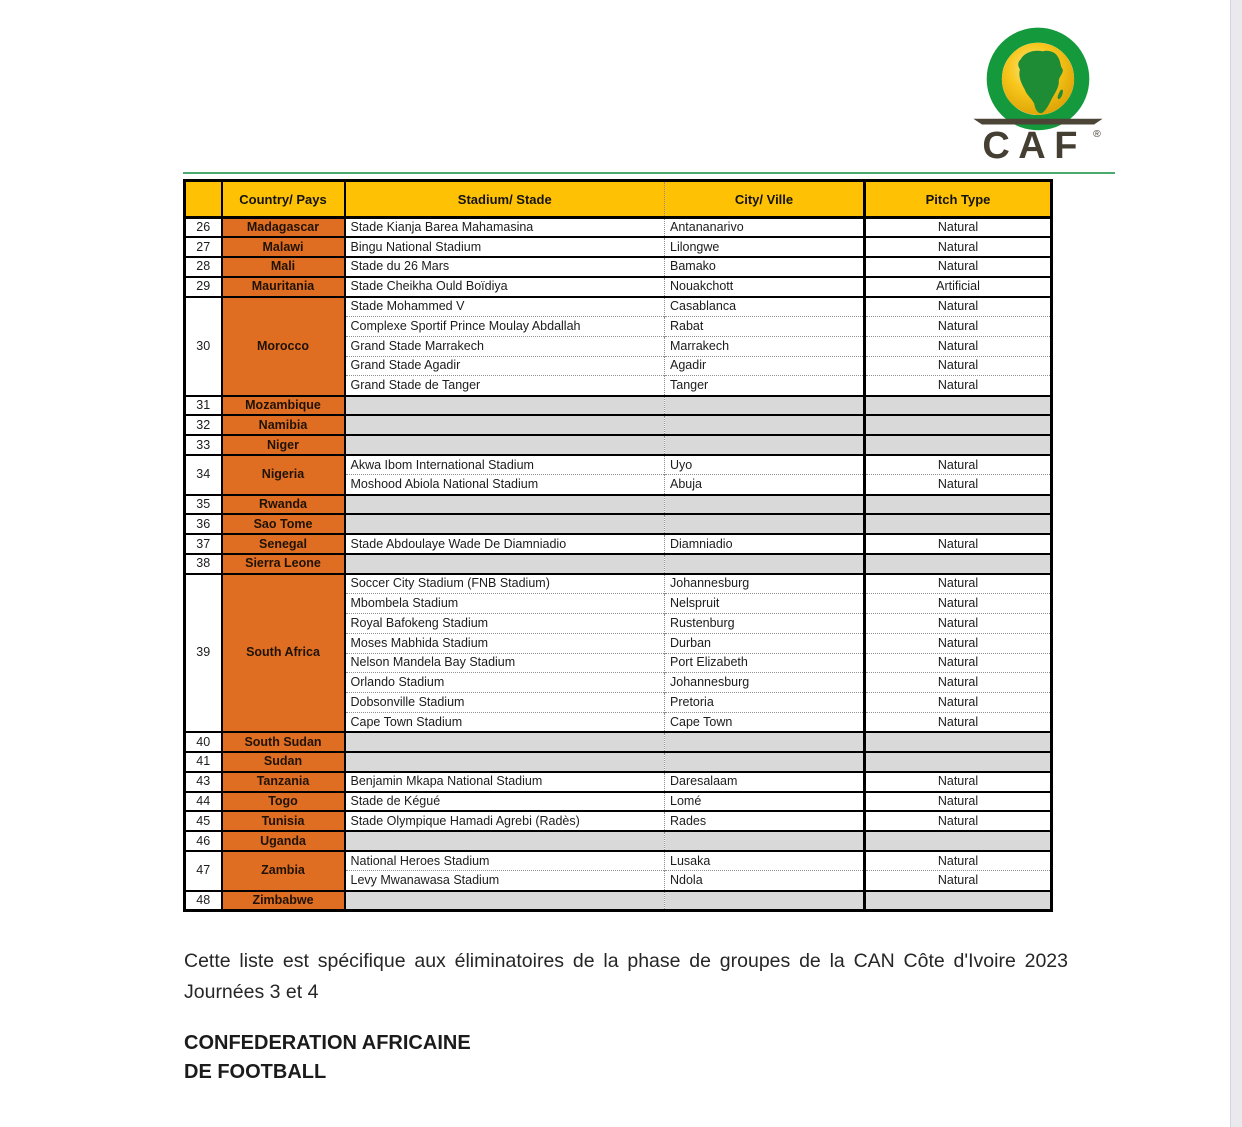  I want to click on stadium-cell: Soccer City Stadium (FNB Stadium), so click(504, 583).